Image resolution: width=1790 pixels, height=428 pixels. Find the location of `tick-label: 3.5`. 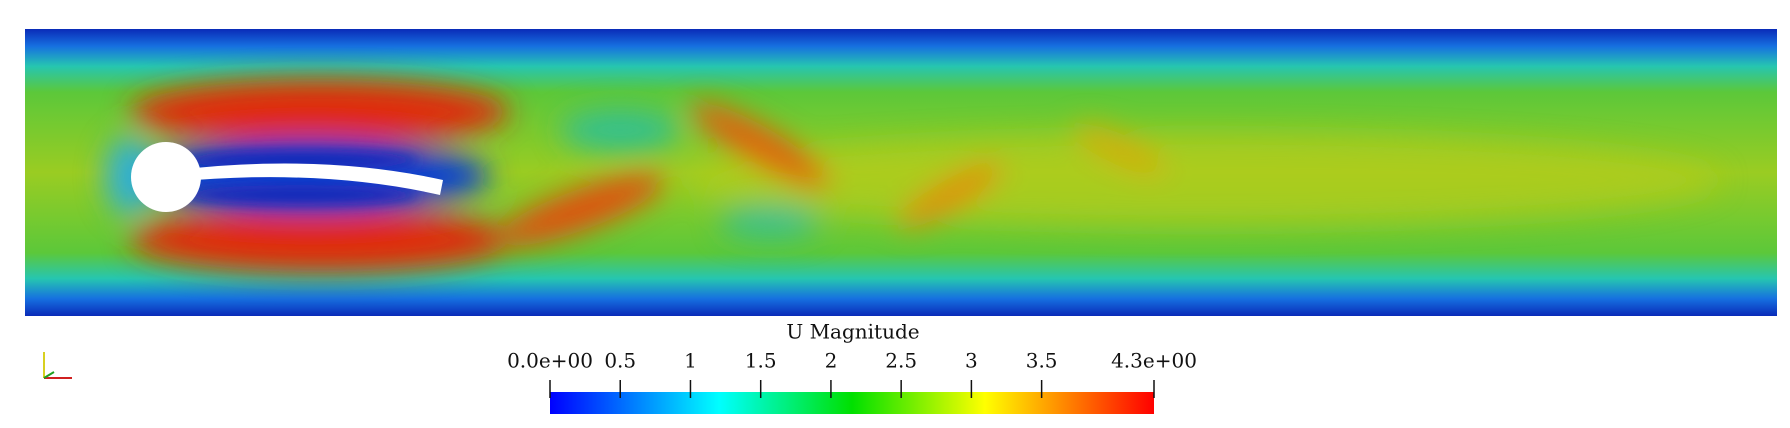

tick-label: 3.5 is located at coordinates (1042, 361).